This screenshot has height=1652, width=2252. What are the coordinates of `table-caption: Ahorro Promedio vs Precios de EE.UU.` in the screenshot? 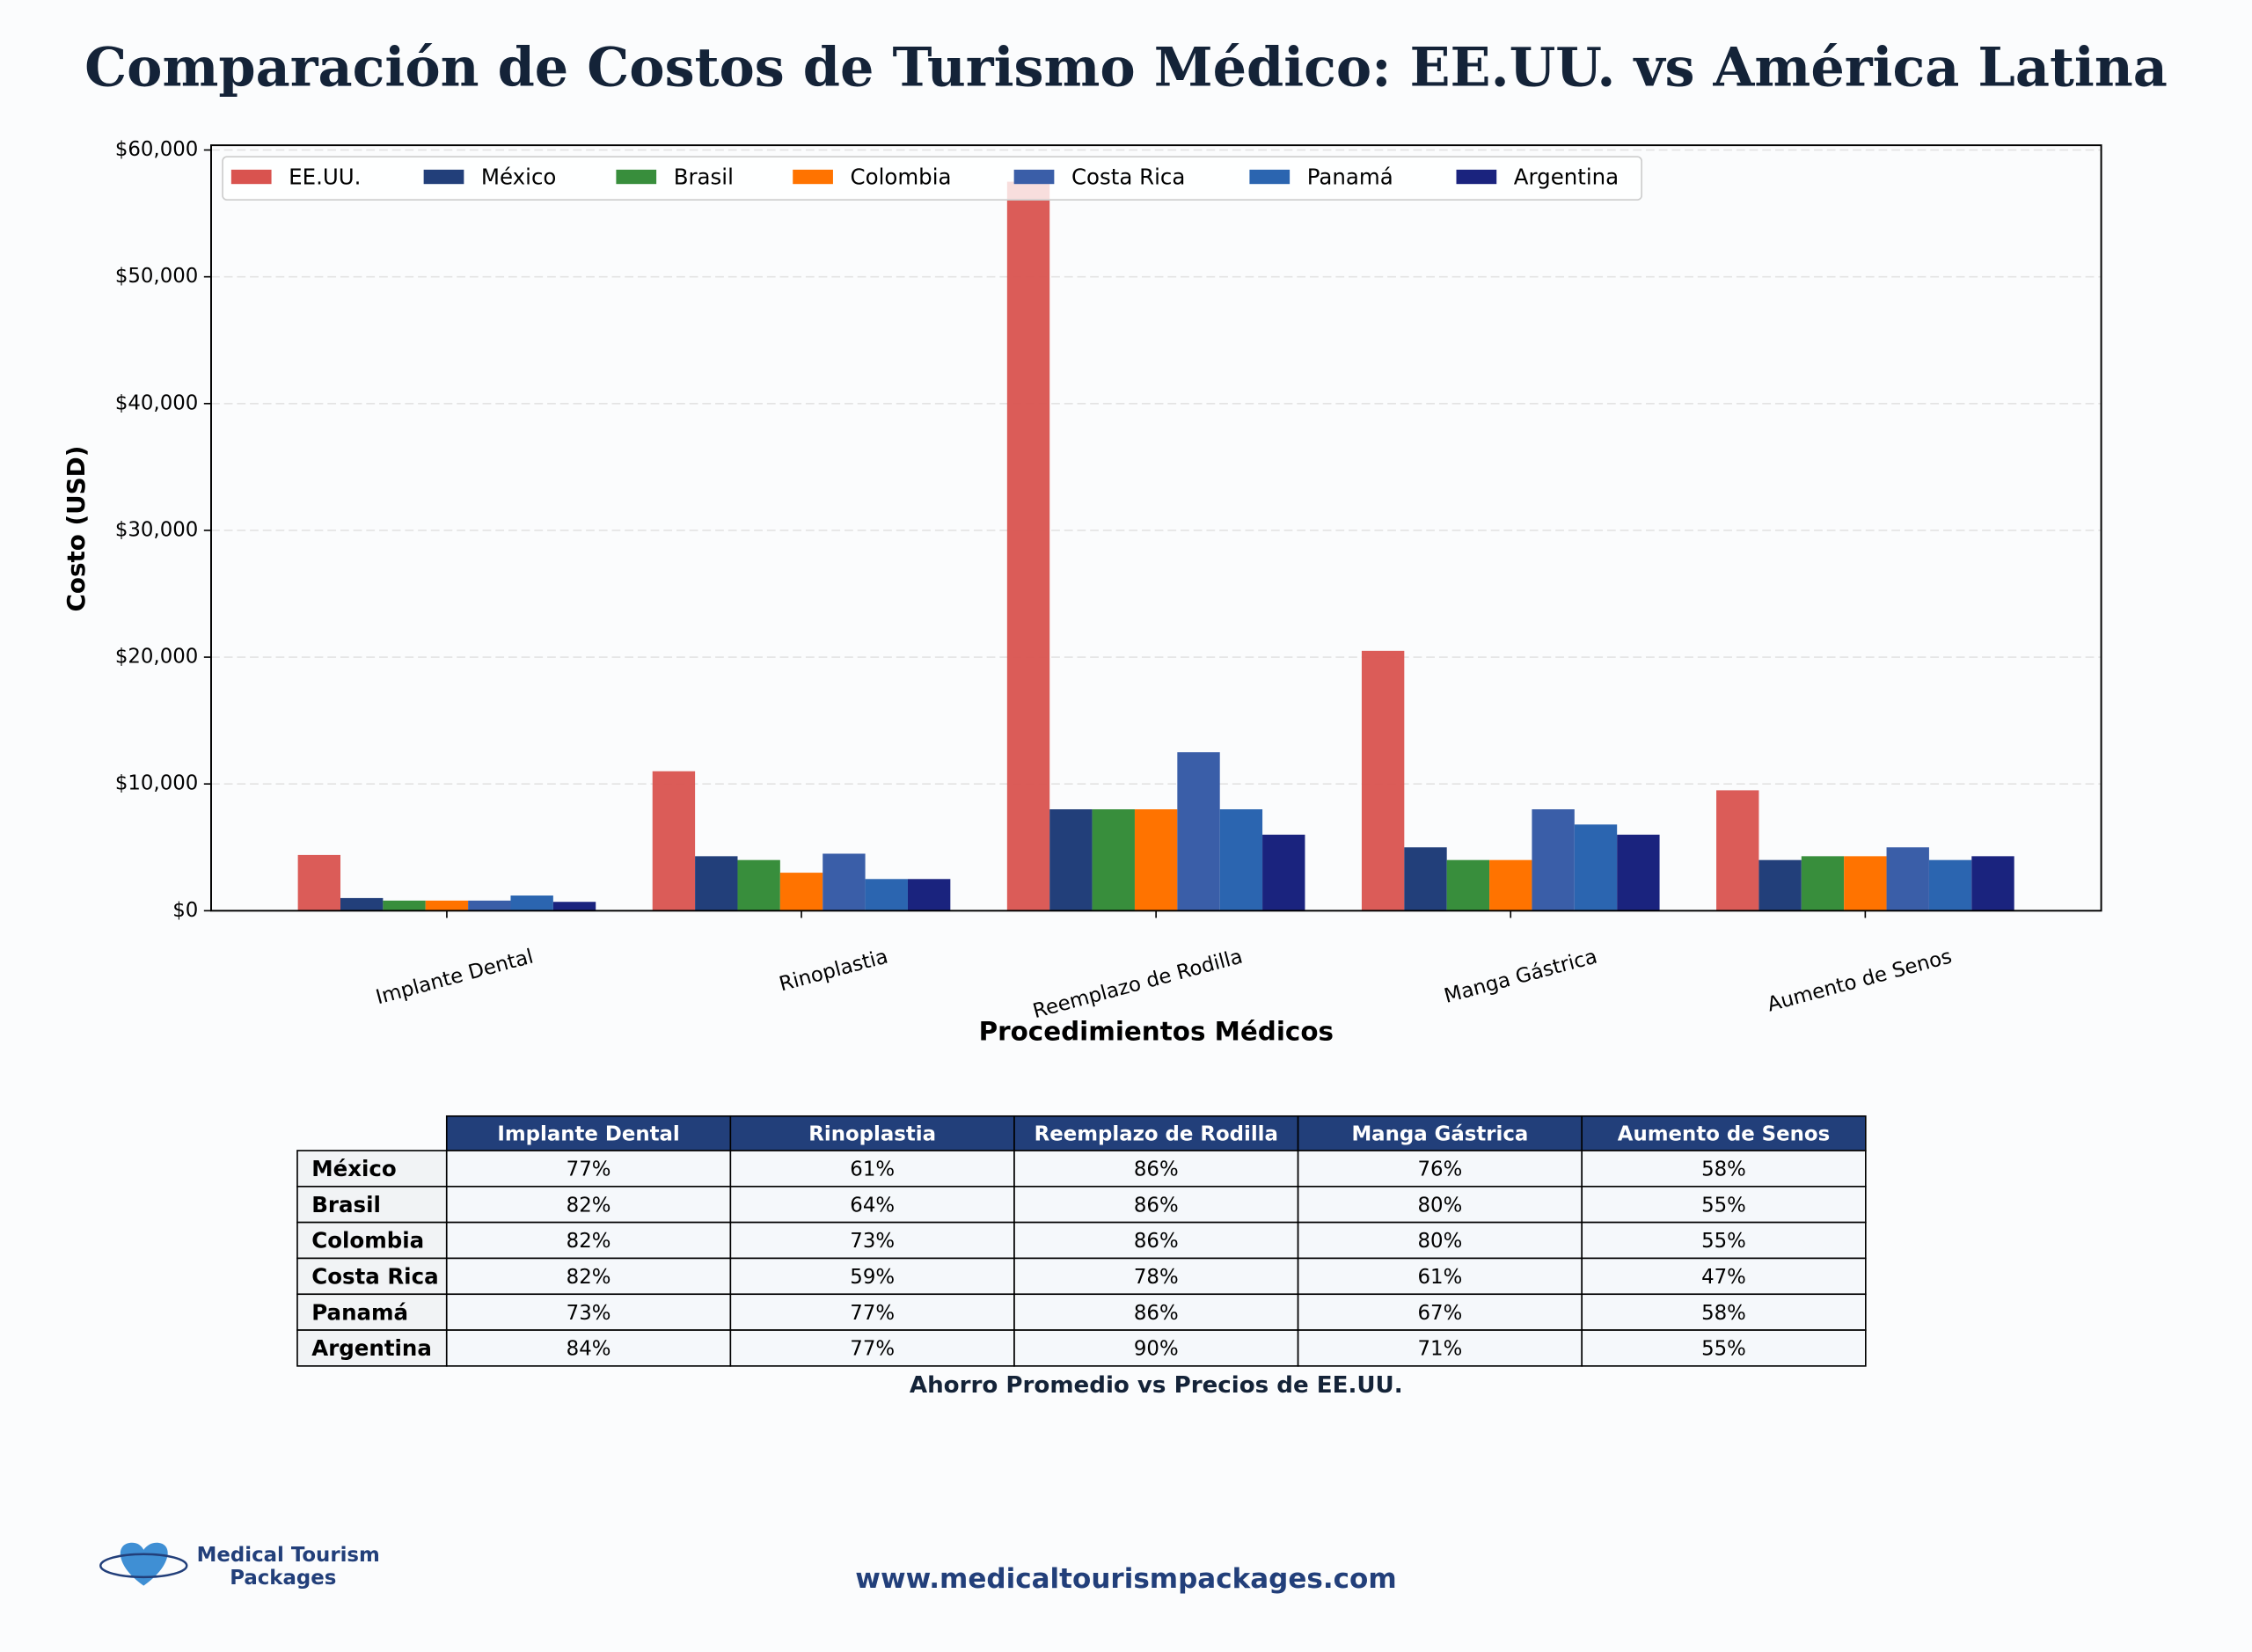 It's located at (1156, 1385).